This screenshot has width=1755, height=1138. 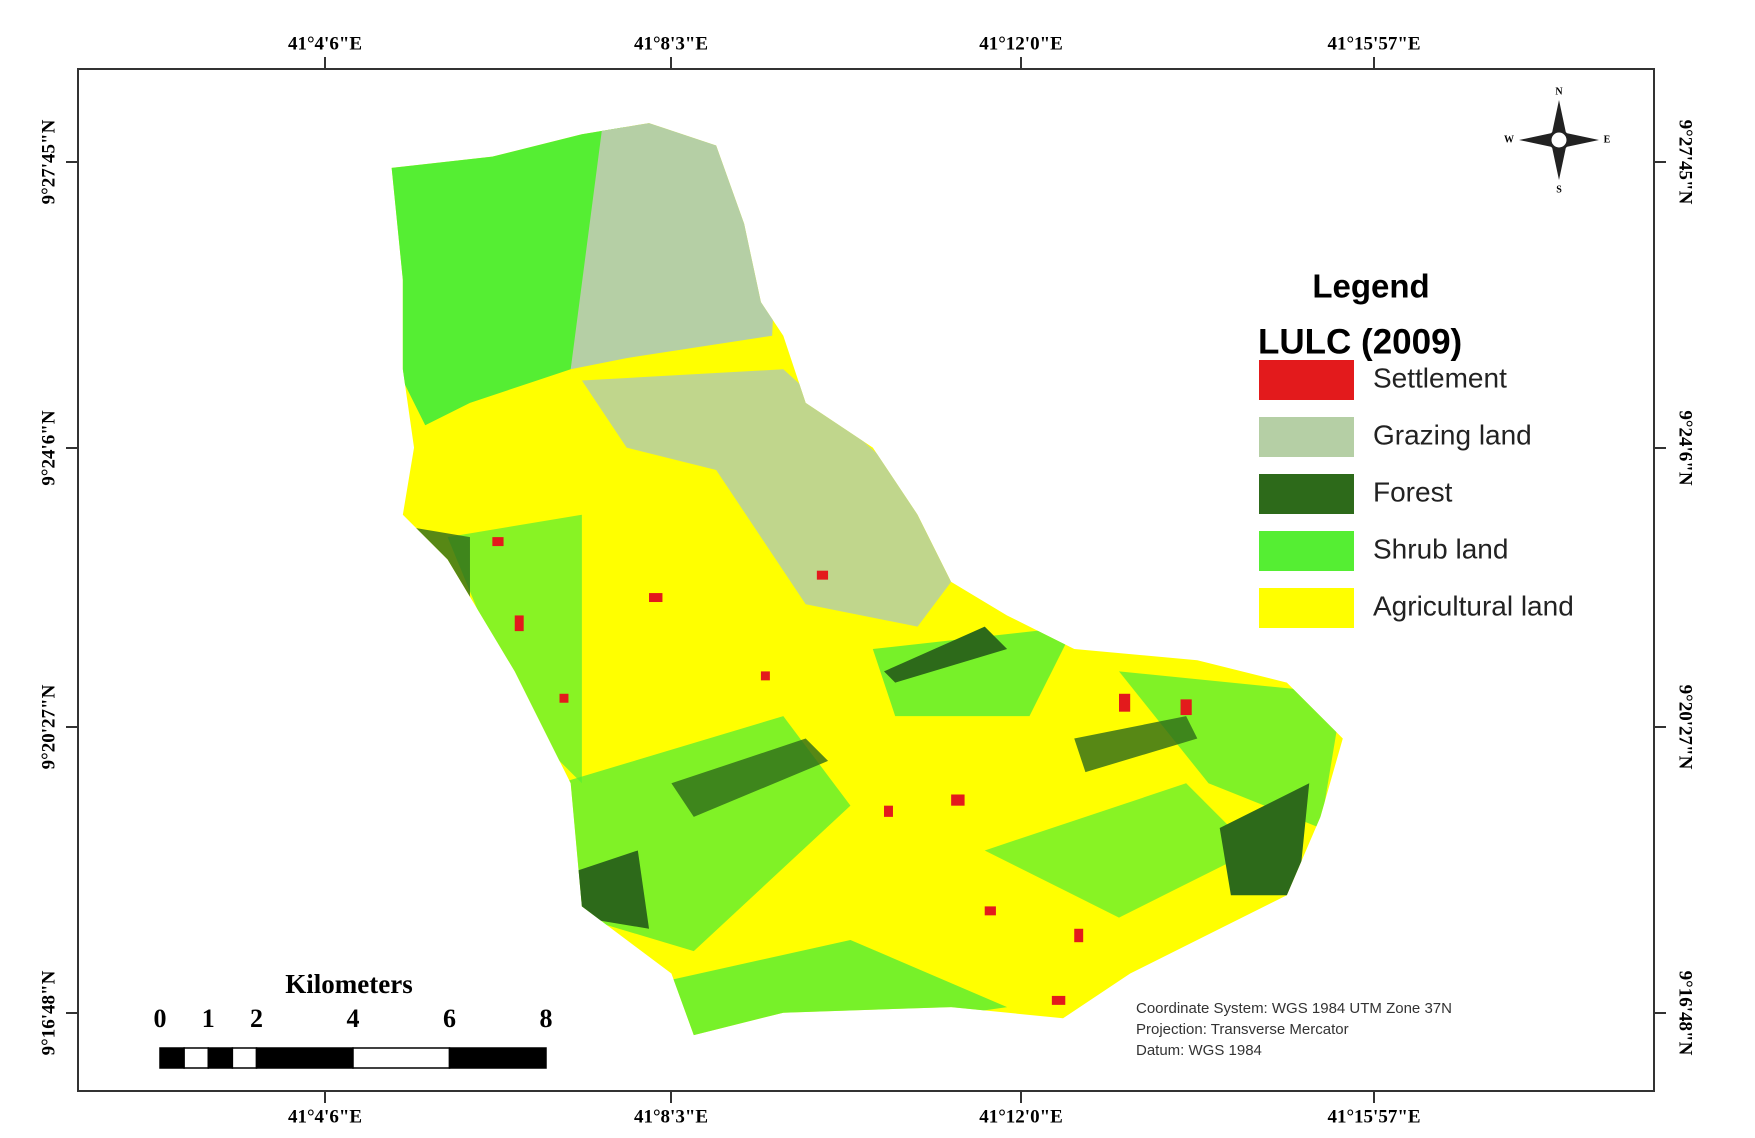 I want to click on bottom-coord-label: 41°12'0"E, so click(x=1021, y=1116).